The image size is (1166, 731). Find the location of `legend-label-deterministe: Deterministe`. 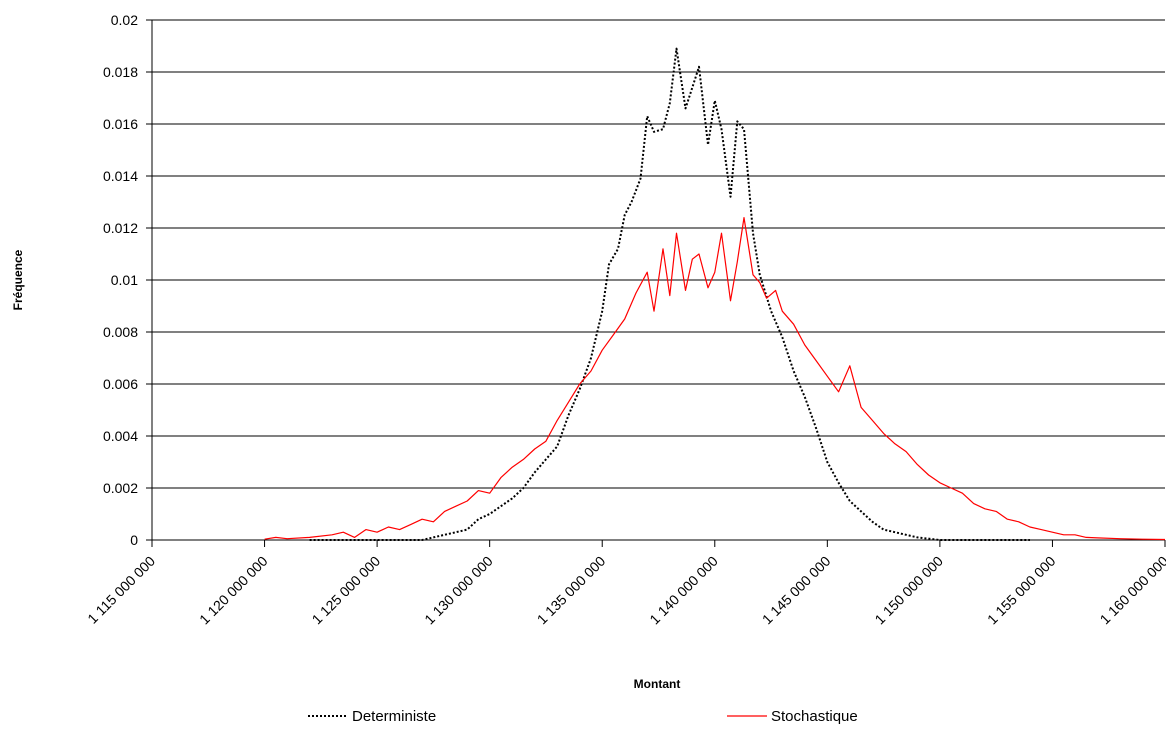

legend-label-deterministe: Deterministe is located at coordinates (394, 716).